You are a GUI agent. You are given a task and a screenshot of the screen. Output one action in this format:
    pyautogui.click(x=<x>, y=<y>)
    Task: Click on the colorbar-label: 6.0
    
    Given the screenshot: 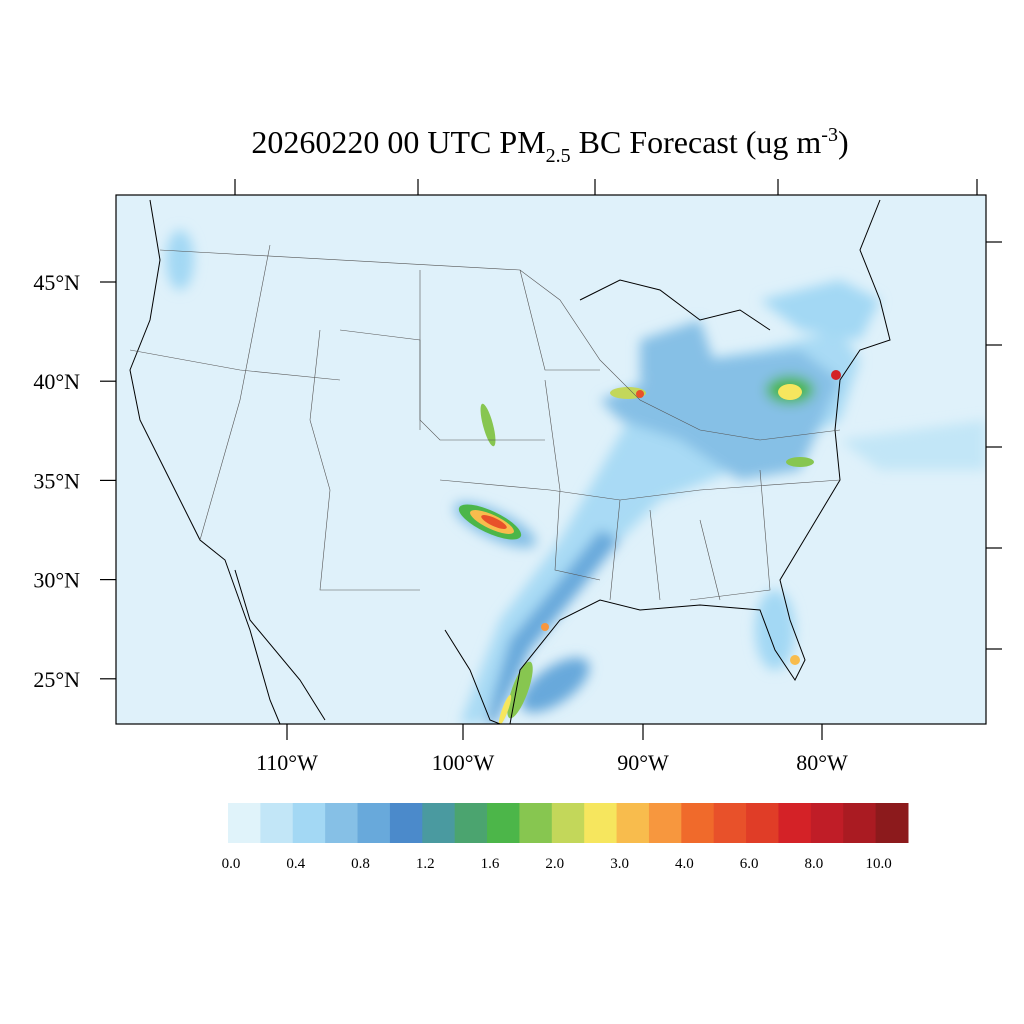 What is the action you would take?
    pyautogui.click(x=749, y=864)
    